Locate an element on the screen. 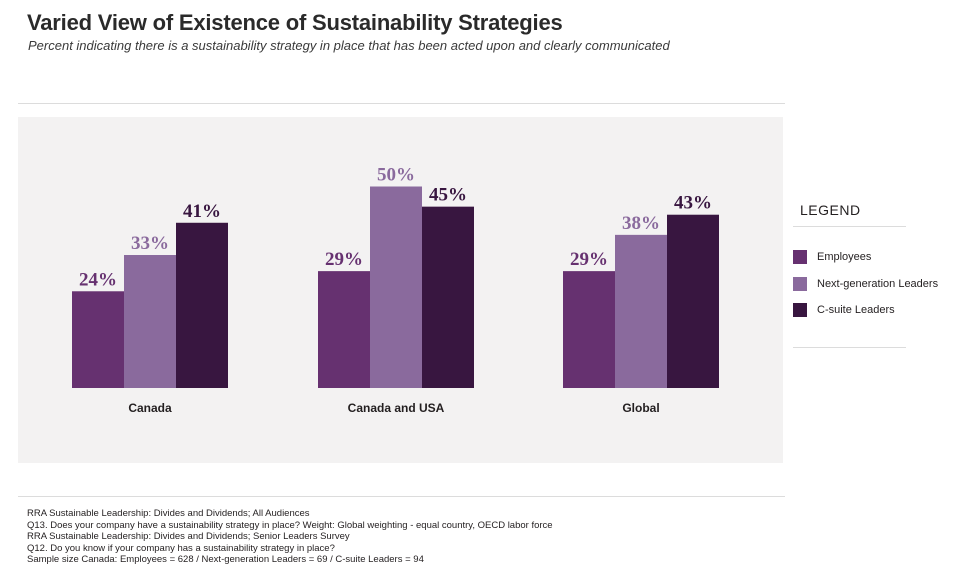 The height and width of the screenshot is (581, 960). legend-item-next-generation-leaders: Next-generation Leaders is located at coordinates (865, 284).